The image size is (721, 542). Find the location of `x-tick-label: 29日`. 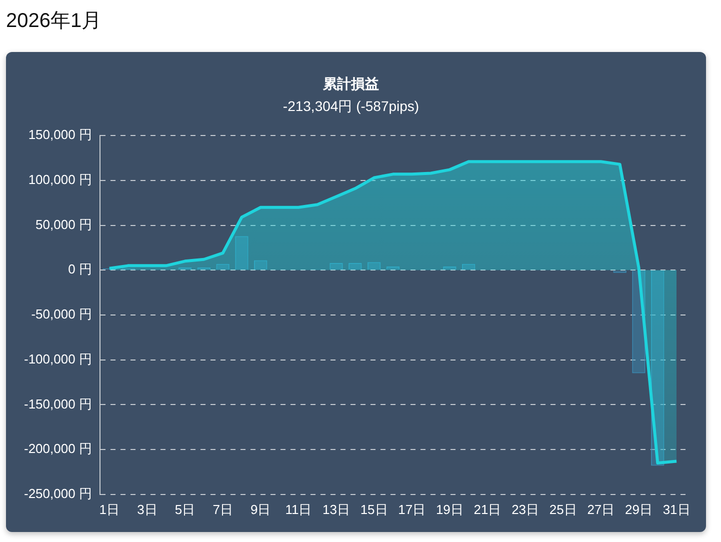

x-tick-label: 29日 is located at coordinates (638, 509).